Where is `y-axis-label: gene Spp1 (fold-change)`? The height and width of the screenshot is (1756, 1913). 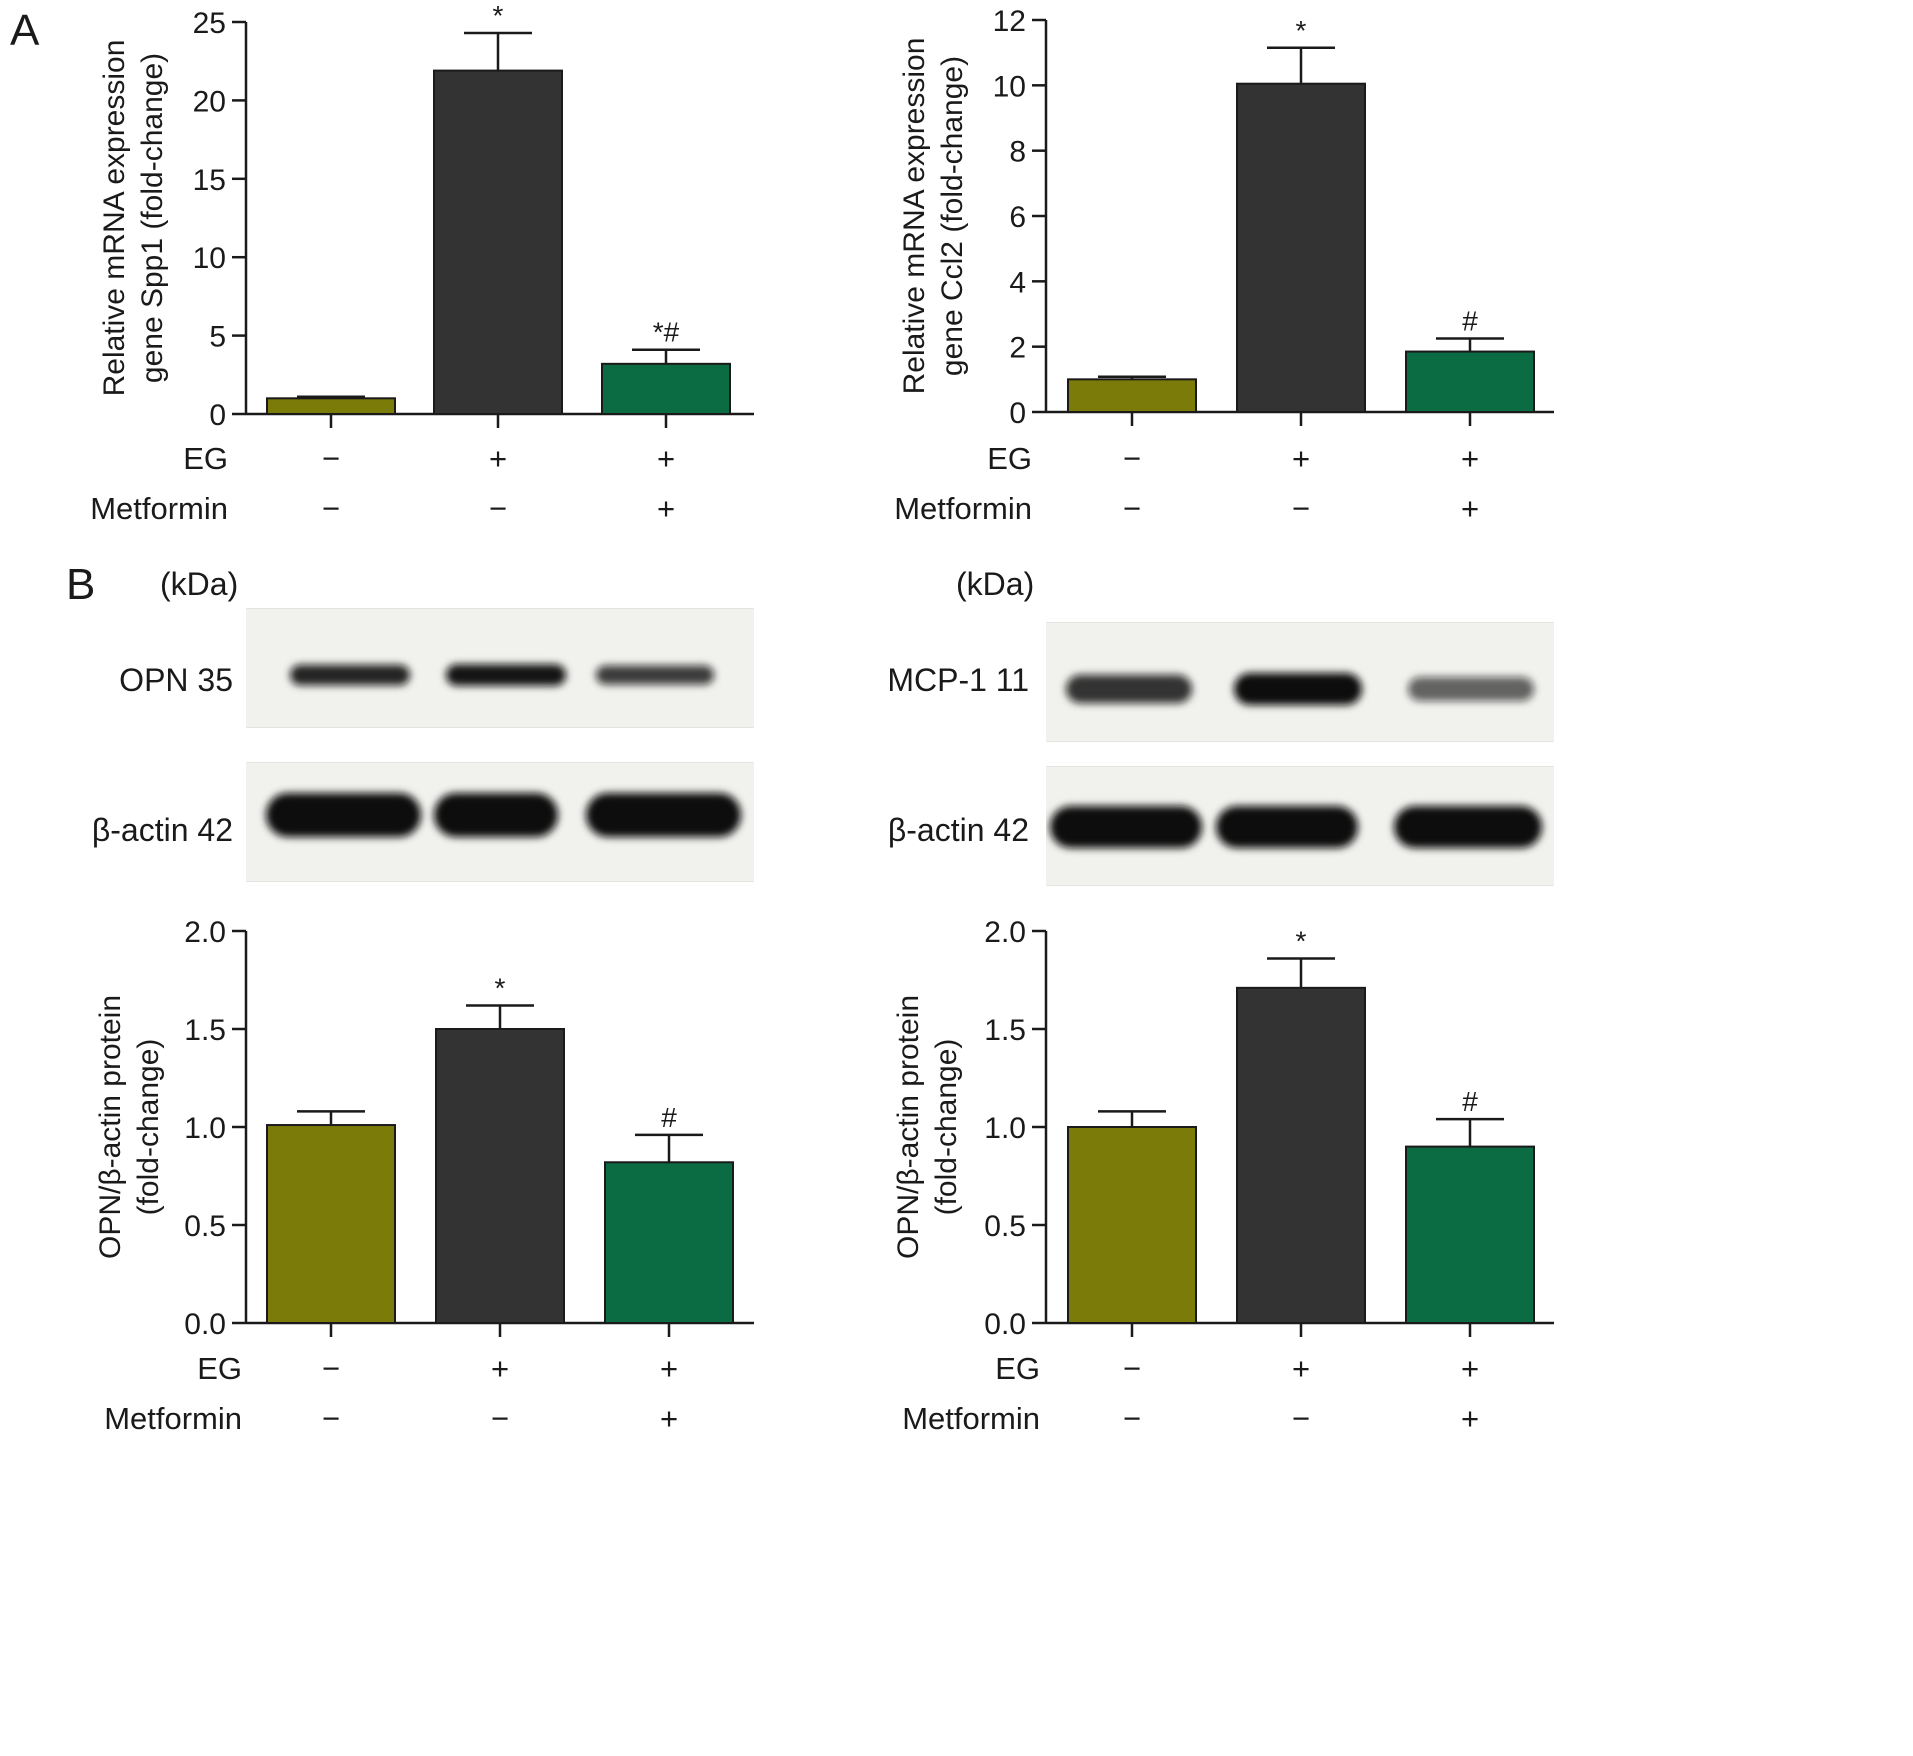 y-axis-label: gene Spp1 (fold-change) is located at coordinates (152, 218).